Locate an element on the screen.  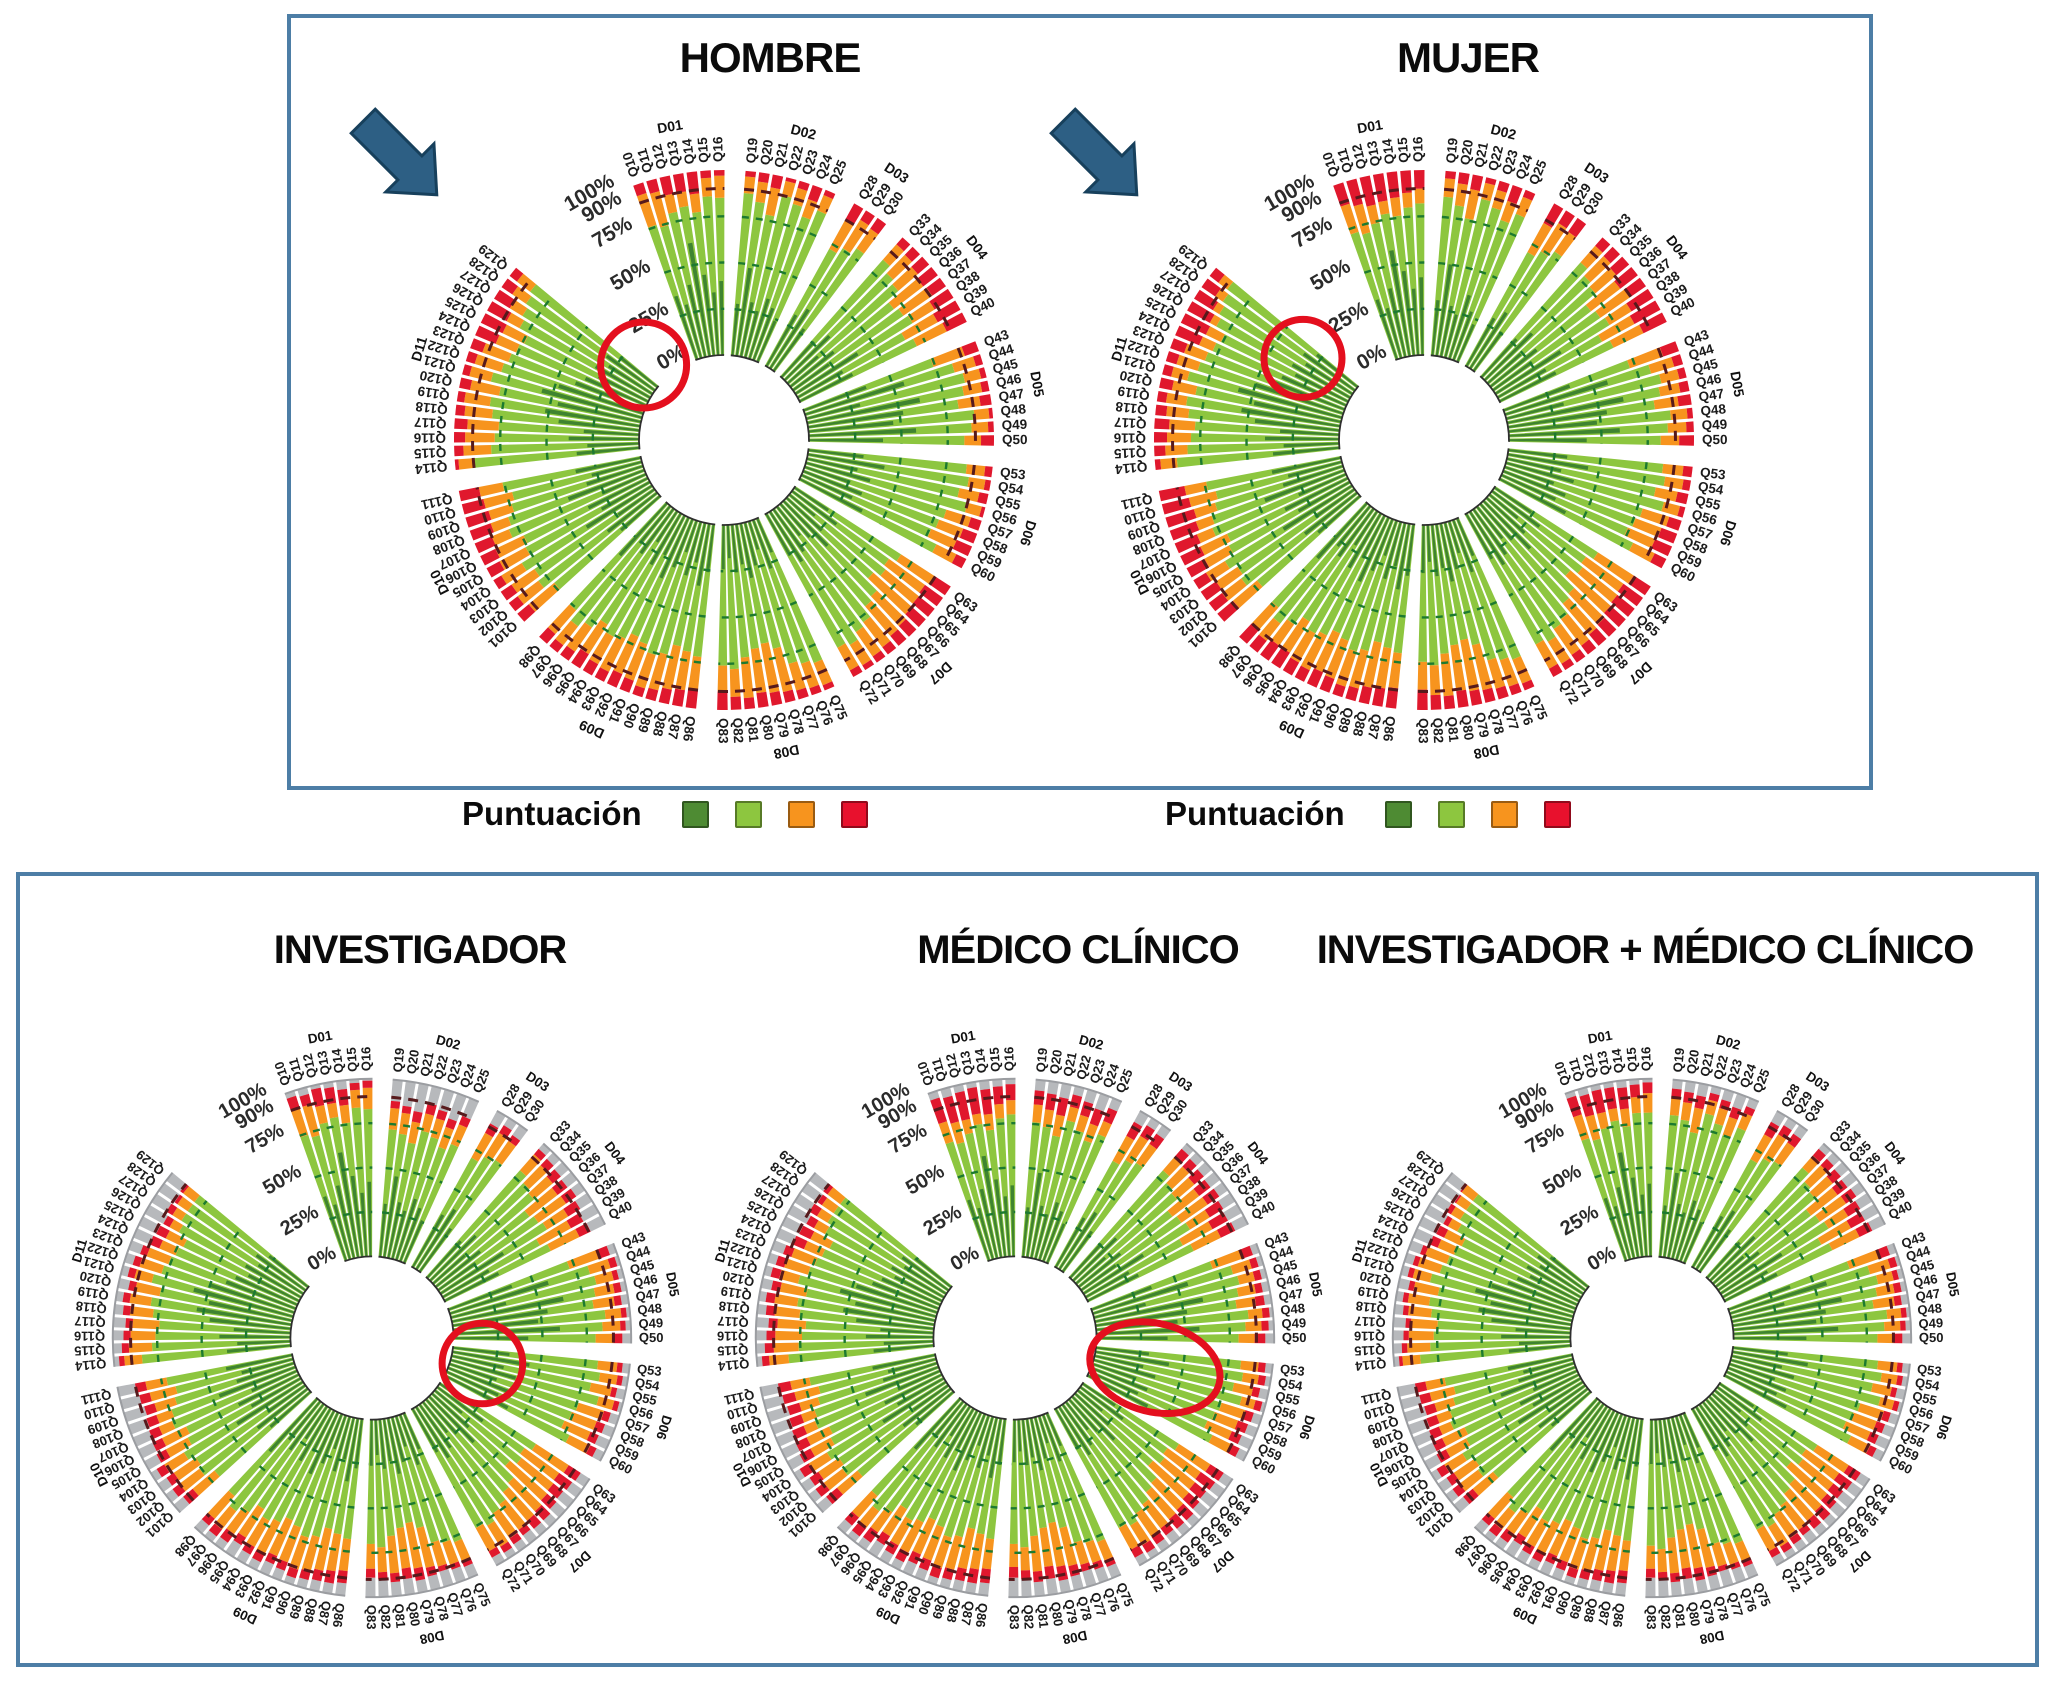
legend-left: Puntuación is located at coordinates (665, 814).